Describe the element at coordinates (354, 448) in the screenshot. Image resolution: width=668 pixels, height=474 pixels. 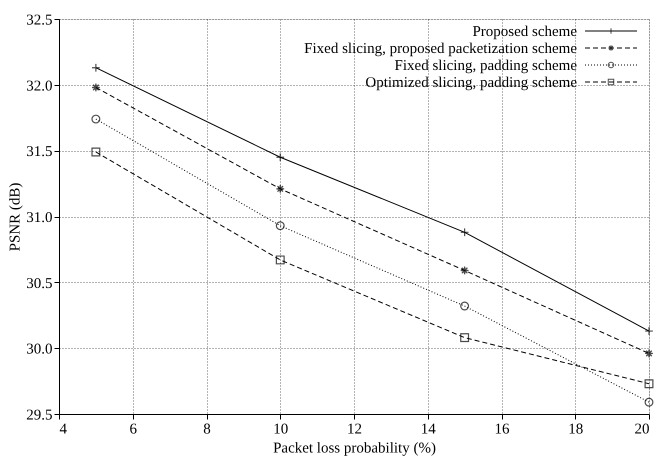
I see `x-axis-title: Packet loss probability (%)` at that location.